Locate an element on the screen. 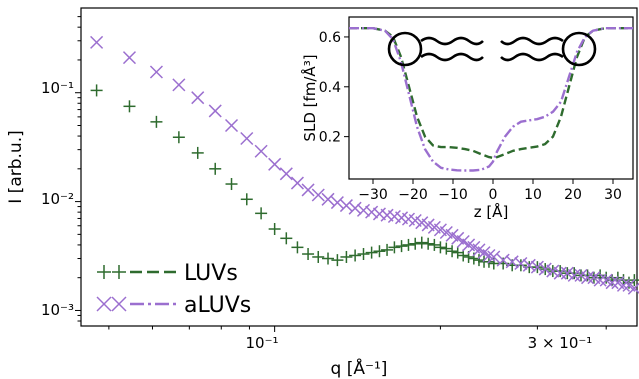 Image resolution: width=639 pixels, height=379 pixels. main-y-tick-label-3: 10⁻¹ is located at coordinates (57, 88).